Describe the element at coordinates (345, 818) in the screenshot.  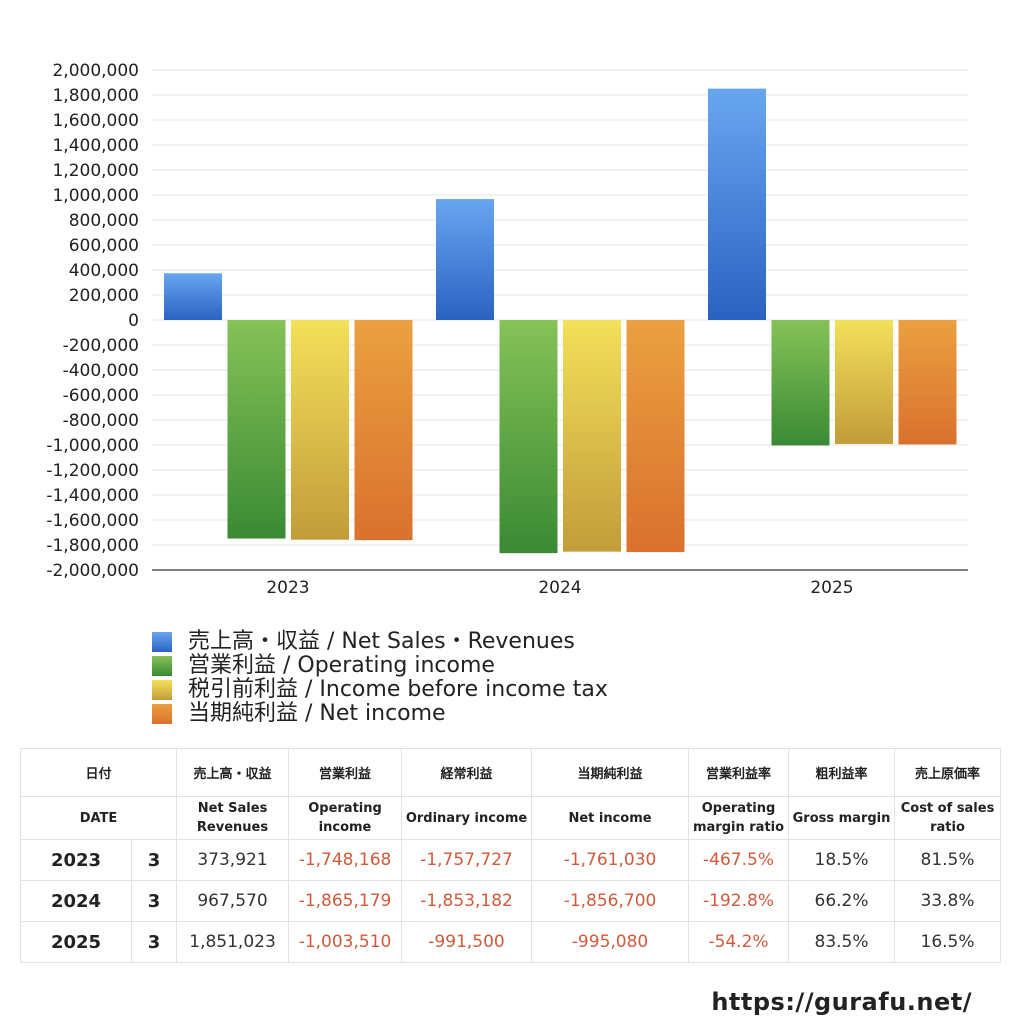
I see `header-operating-en: Operating income` at that location.